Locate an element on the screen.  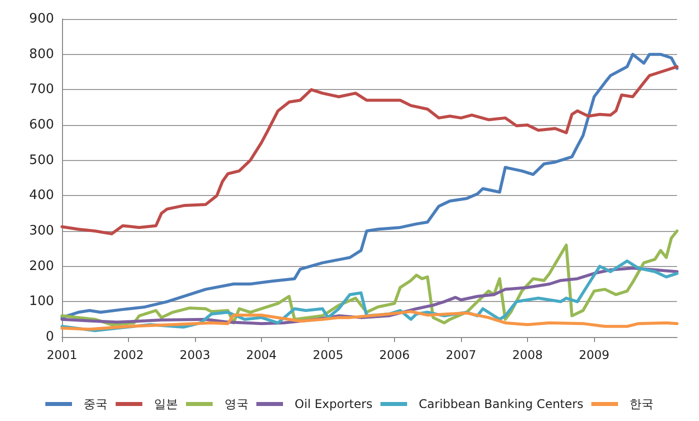
y-tick-label: 300 is located at coordinates (41, 231).